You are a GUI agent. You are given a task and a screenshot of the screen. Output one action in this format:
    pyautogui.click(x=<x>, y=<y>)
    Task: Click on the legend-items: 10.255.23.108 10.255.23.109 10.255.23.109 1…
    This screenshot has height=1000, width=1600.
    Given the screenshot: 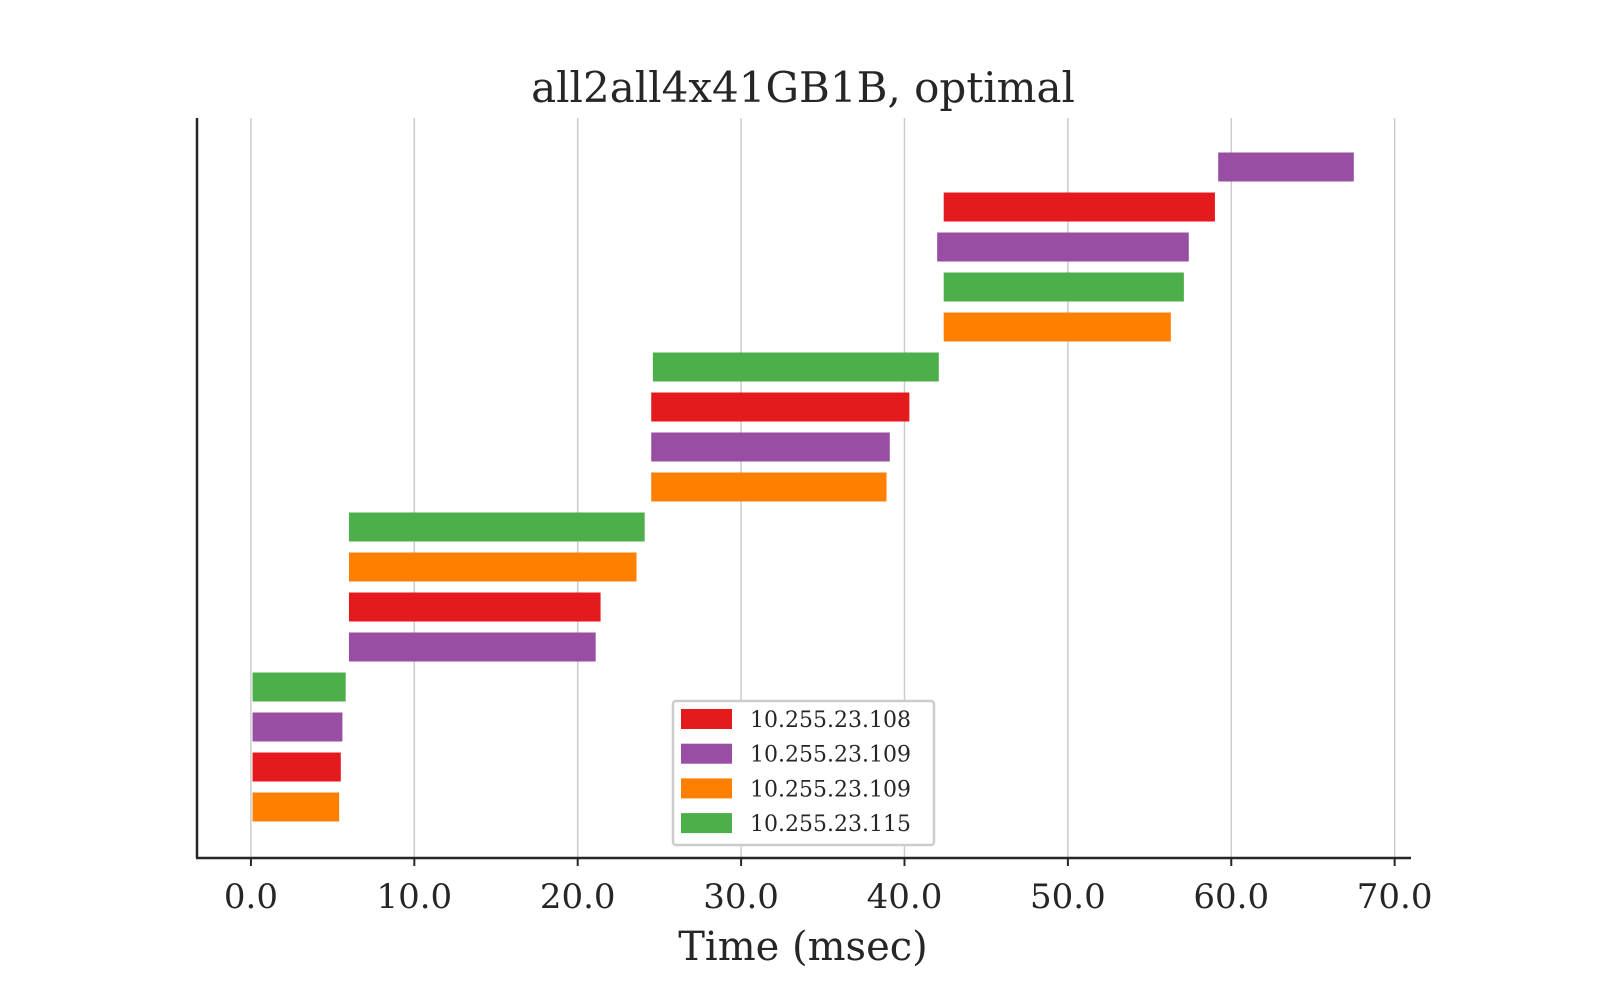 What is the action you would take?
    pyautogui.click(x=796, y=772)
    